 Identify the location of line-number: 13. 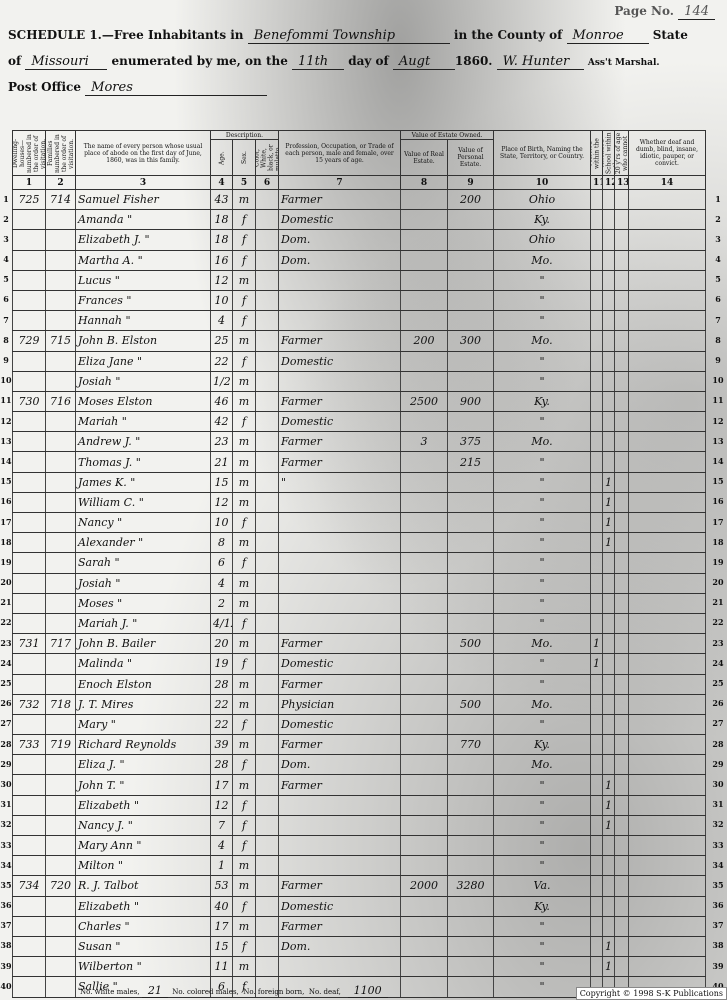
(718, 440).